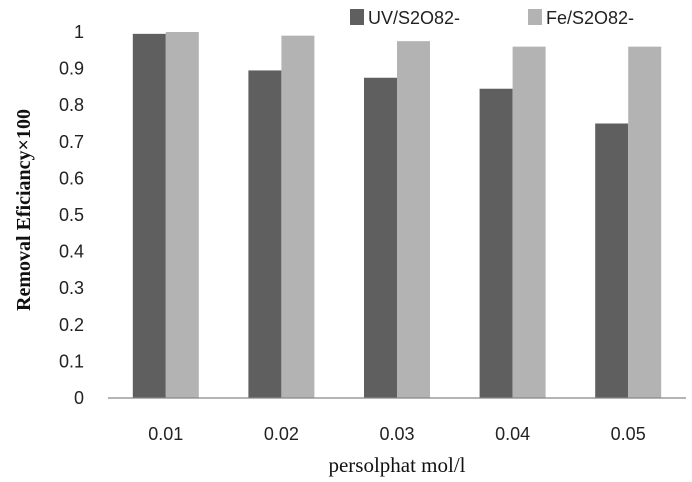 The image size is (692, 482). Describe the element at coordinates (414, 18) in the screenshot. I see `legend-label-uv: UV/S2O82-` at that location.